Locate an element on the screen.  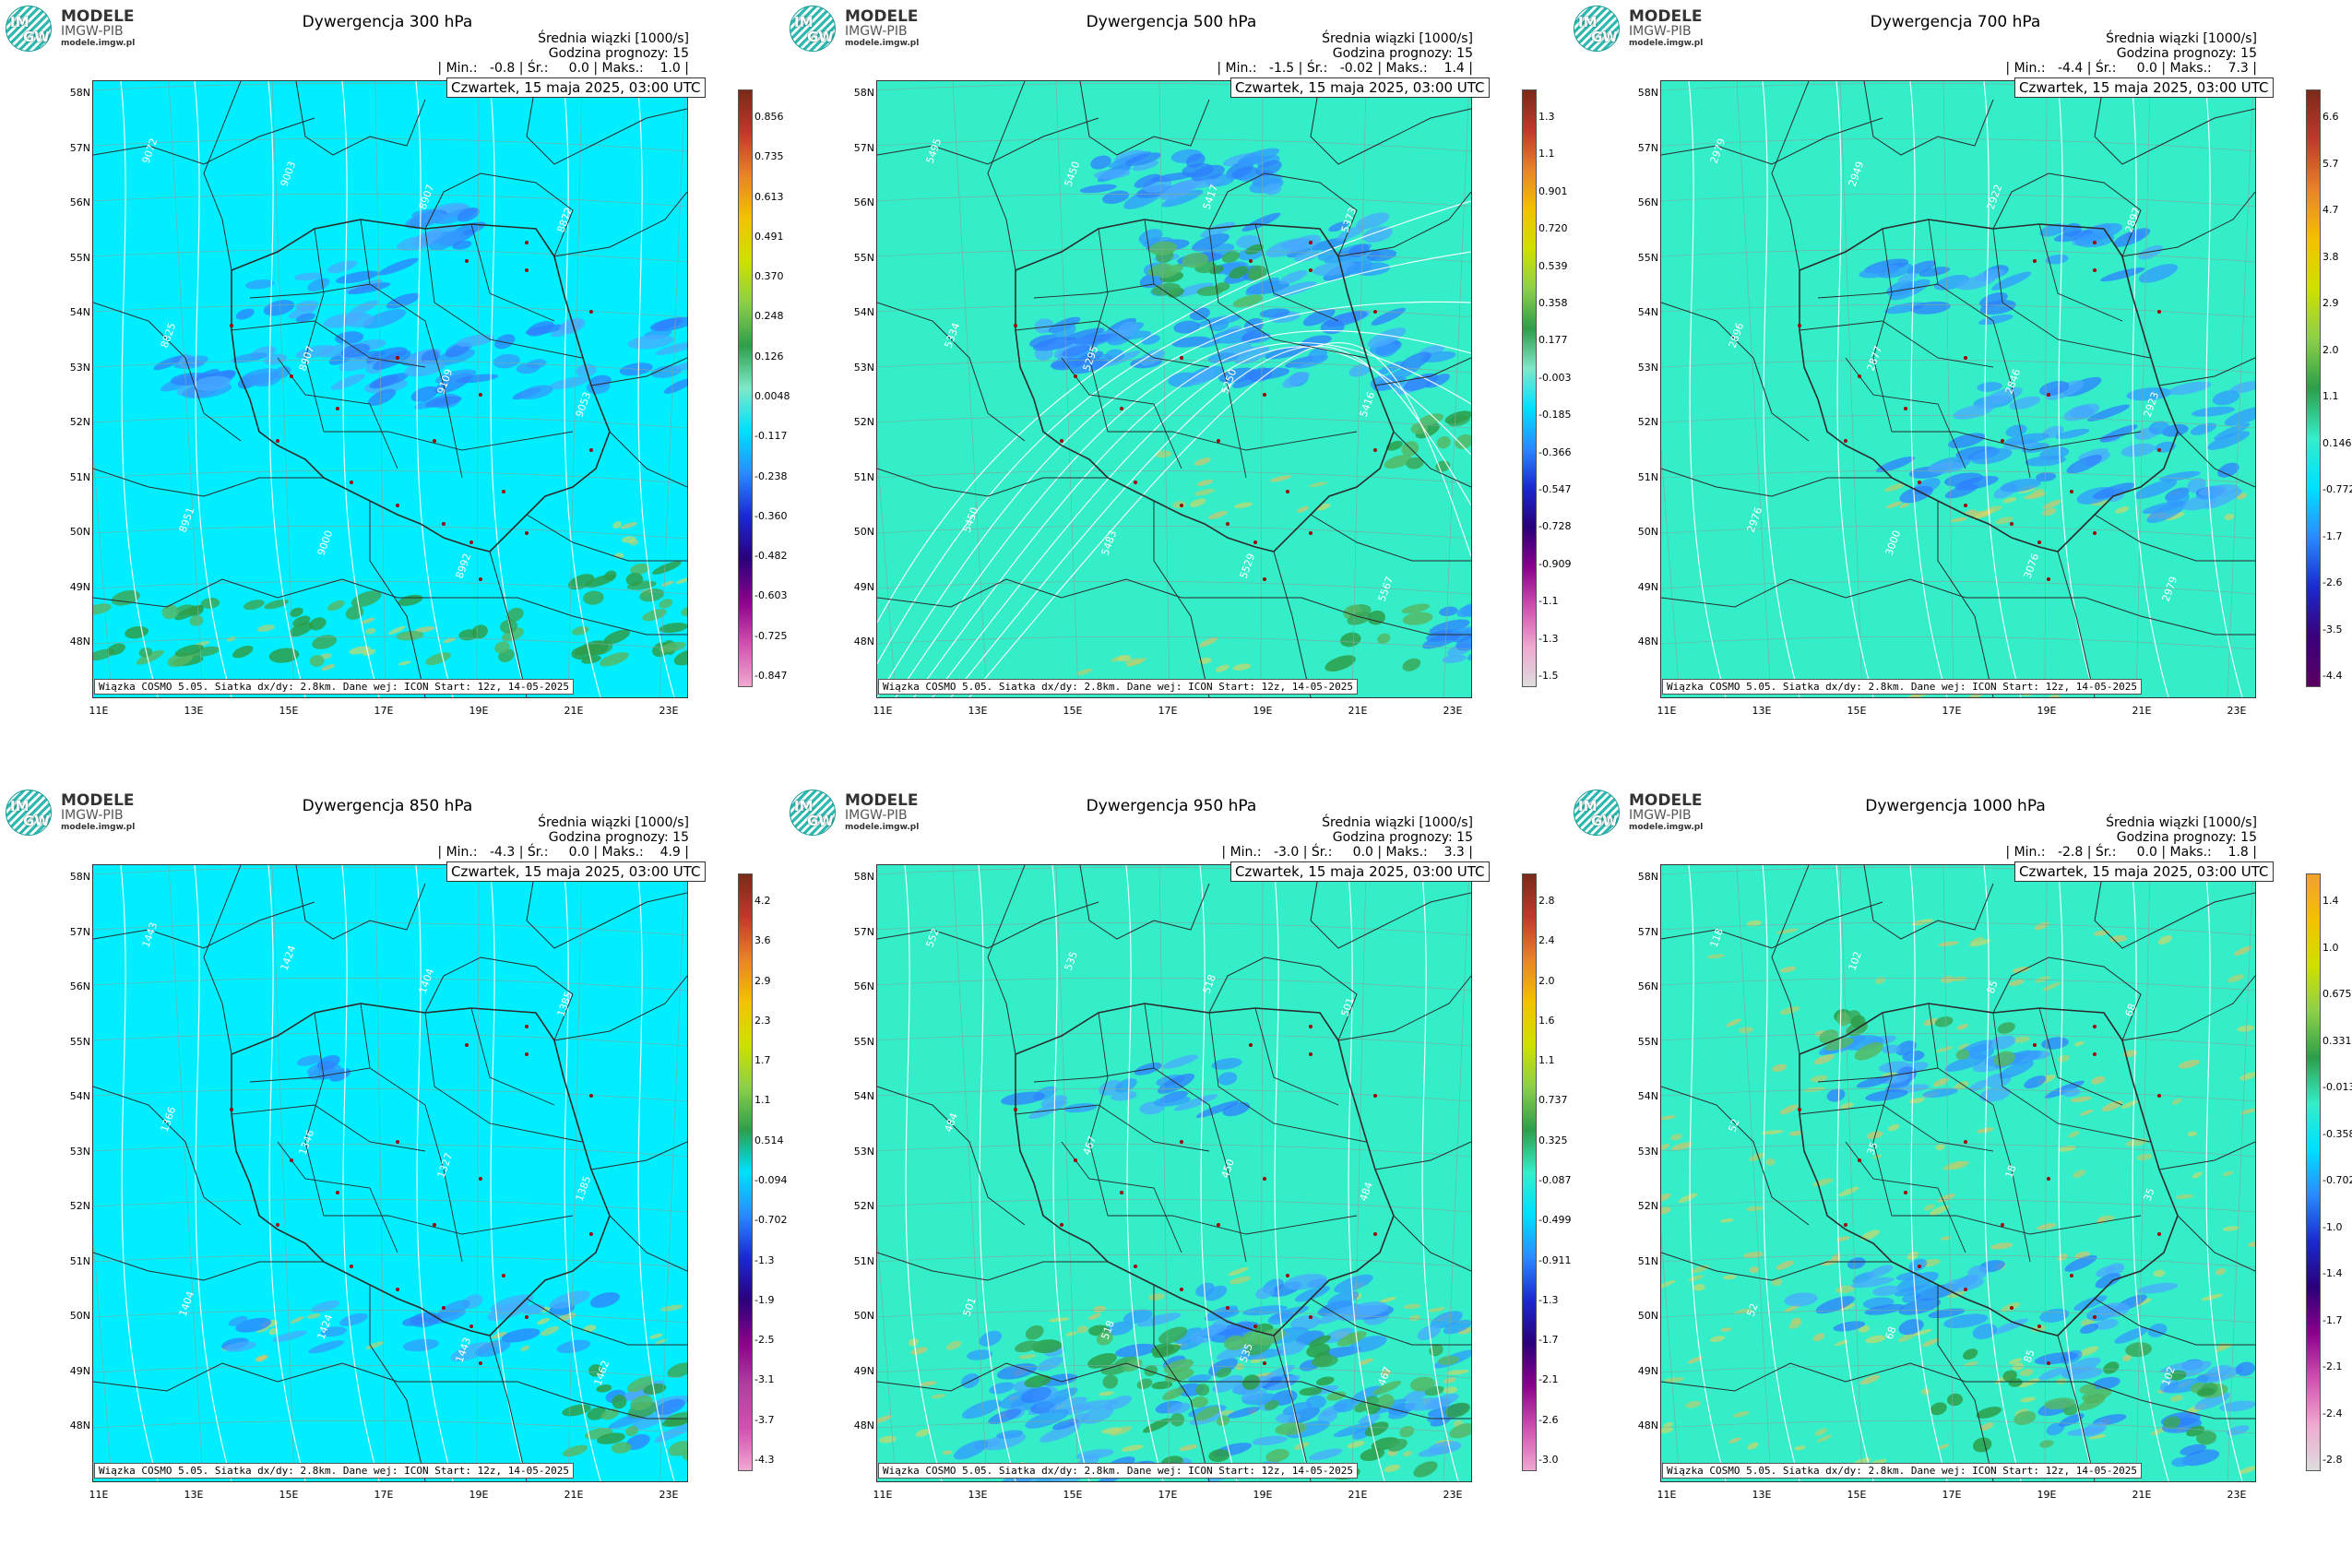
isoline-label: 18 is located at coordinates (2011, 1171).